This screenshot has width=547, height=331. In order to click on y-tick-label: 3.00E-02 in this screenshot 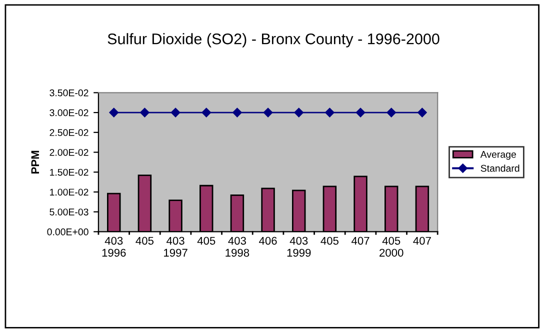, I will do `click(69, 112)`.